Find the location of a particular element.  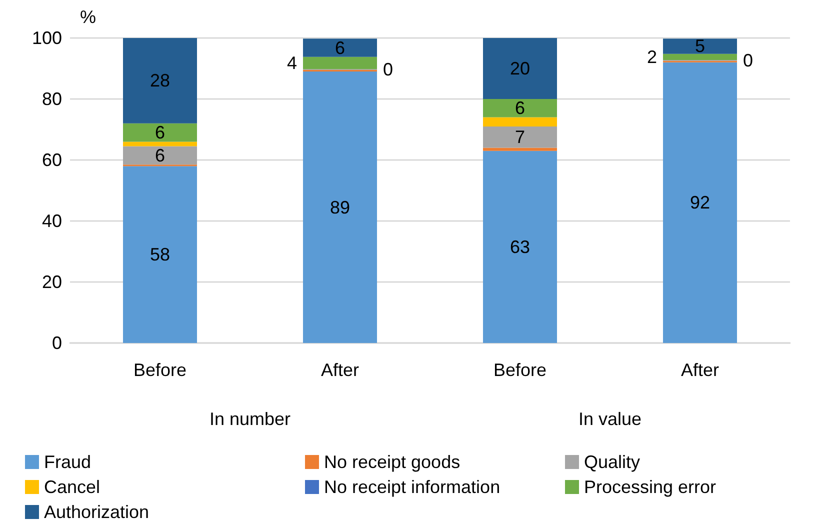

y-tick-label: 0 is located at coordinates (57, 343).